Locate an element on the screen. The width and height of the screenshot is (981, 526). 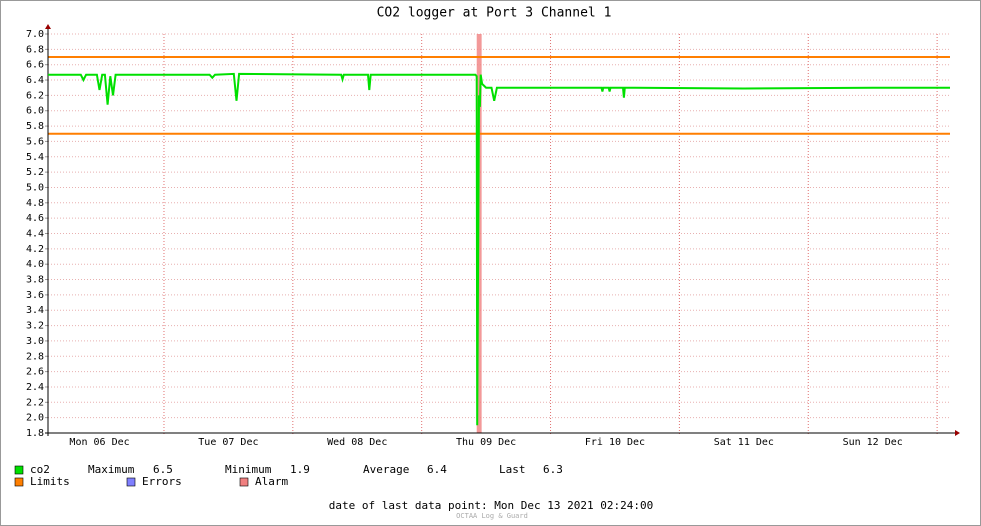
y-tick-label: 3.6 is located at coordinates (35, 295).